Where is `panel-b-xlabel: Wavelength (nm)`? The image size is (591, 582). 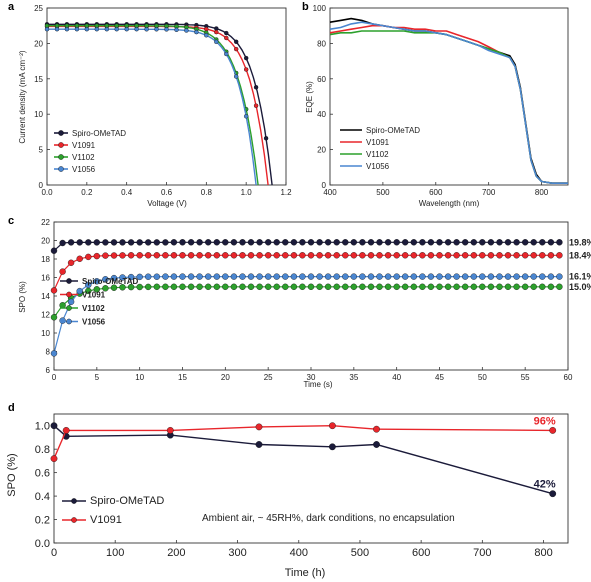
panel-b-xlabel: Wavelength (nm) is located at coordinates (449, 203).